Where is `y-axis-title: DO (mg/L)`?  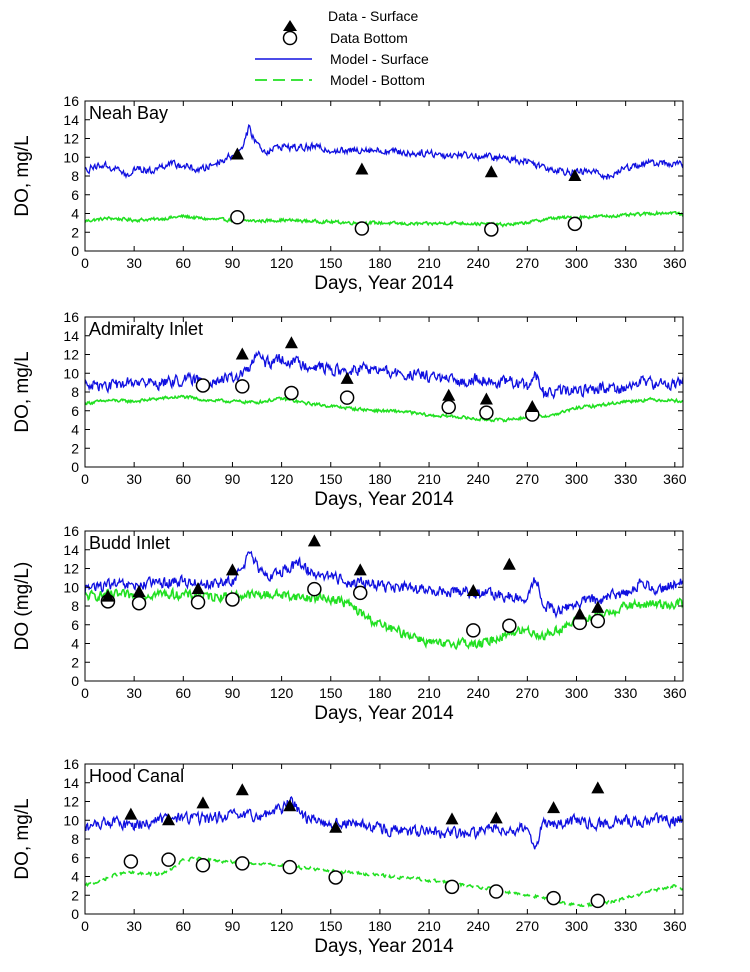
y-axis-title: DO (mg/L) is located at coordinates (22, 606).